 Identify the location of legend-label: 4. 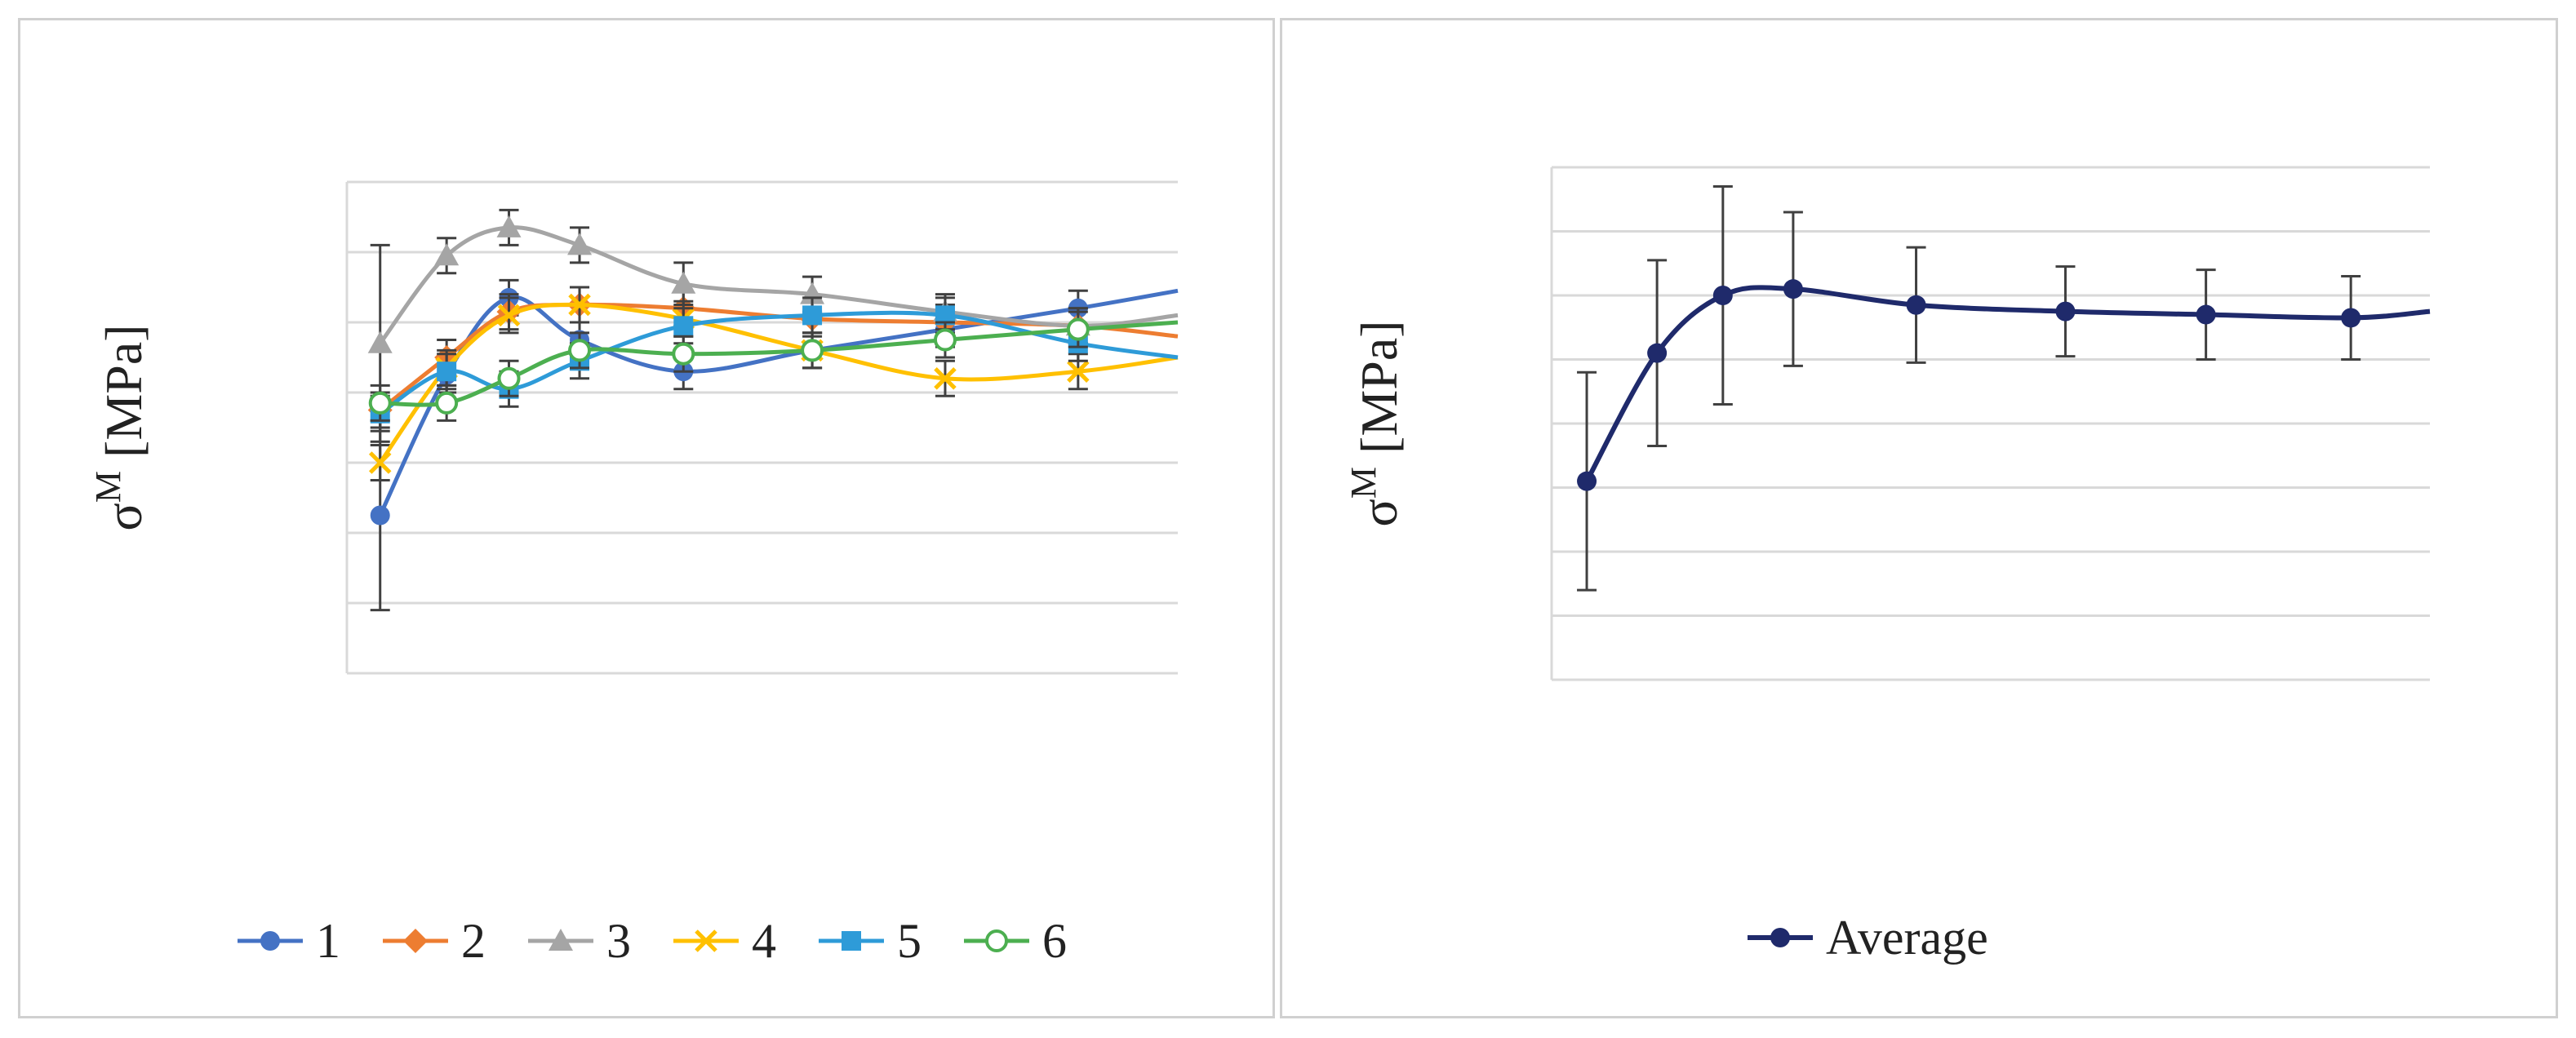
(764, 941).